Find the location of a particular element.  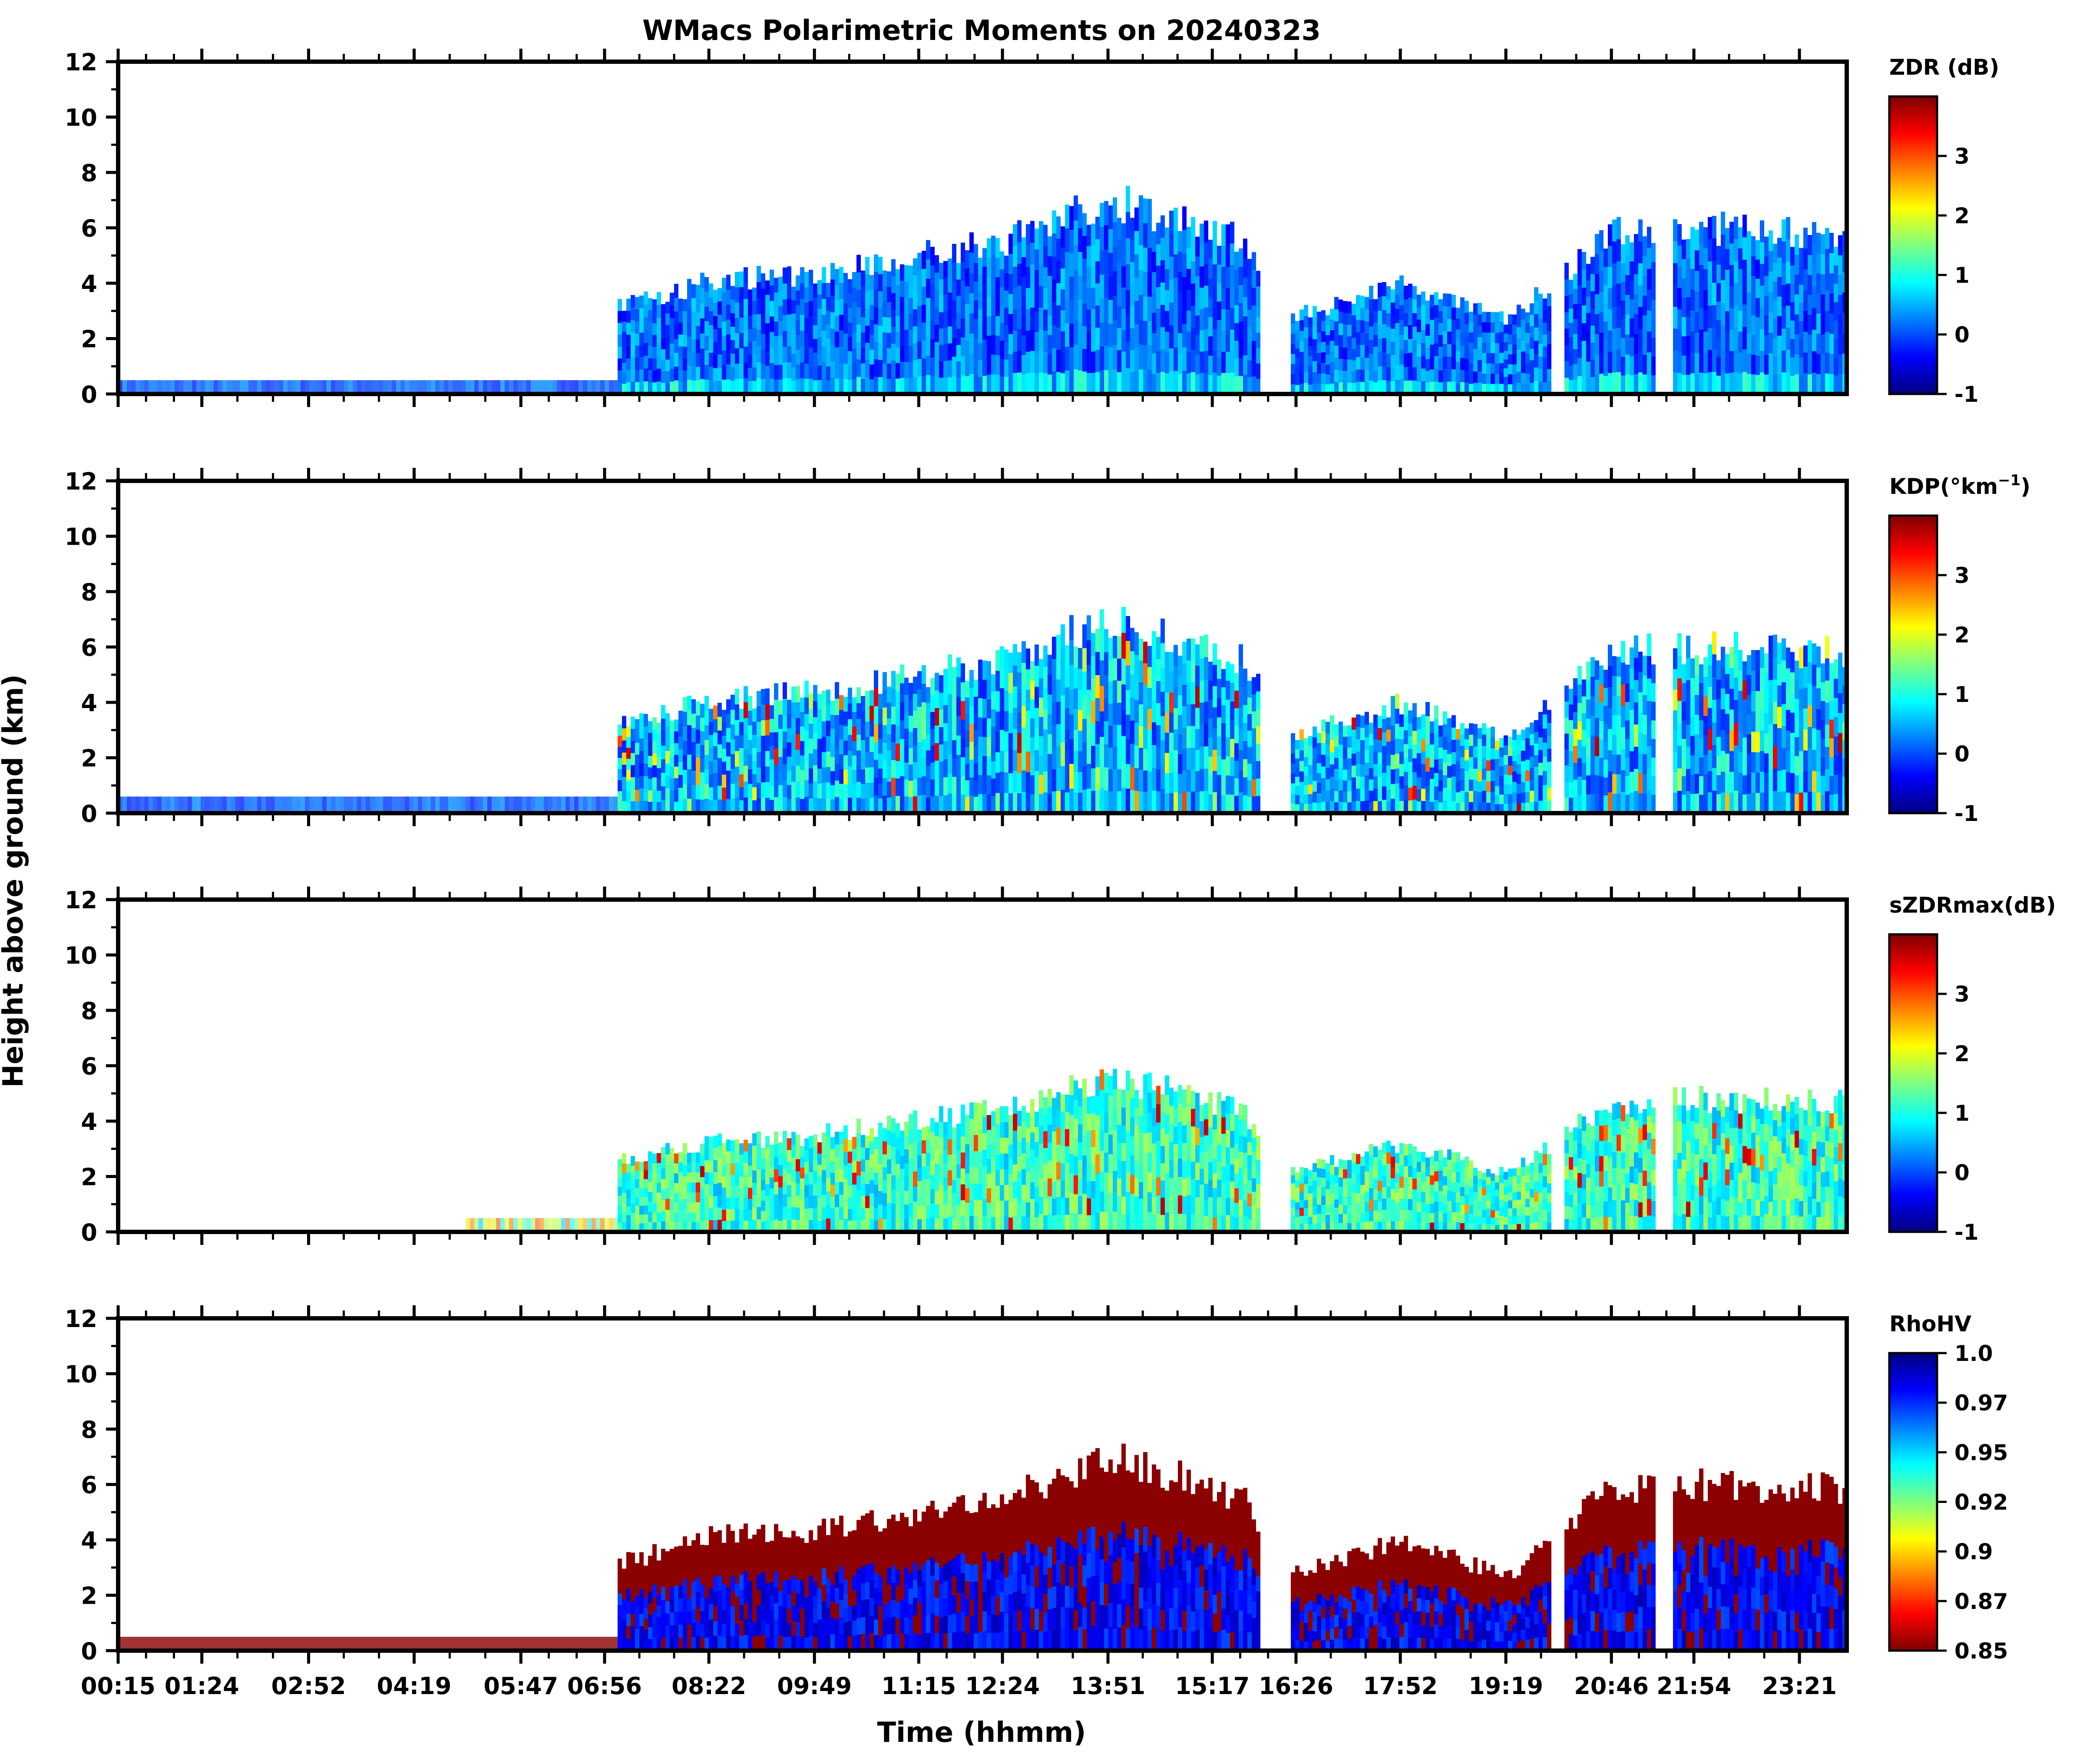

colorbar-tick-label: 0.85 is located at coordinates (1981, 1651).